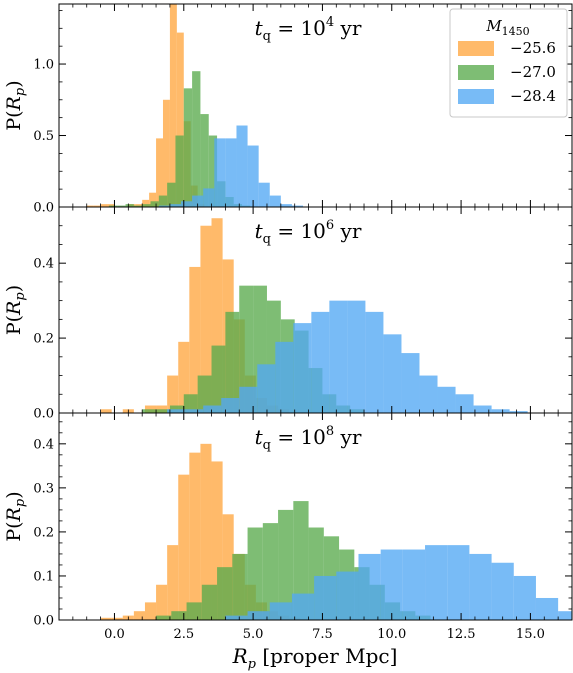 This screenshot has width=573, height=673. What do you see at coordinates (507, 27) in the screenshot?
I see `legend-title: M1450` at bounding box center [507, 27].